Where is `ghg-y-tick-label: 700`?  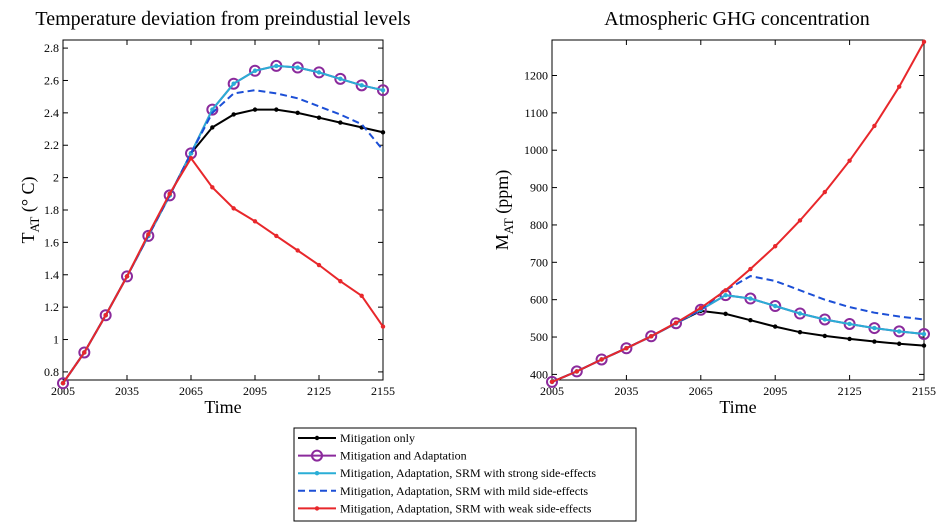
ghg-y-tick-label: 700 is located at coordinates (539, 262).